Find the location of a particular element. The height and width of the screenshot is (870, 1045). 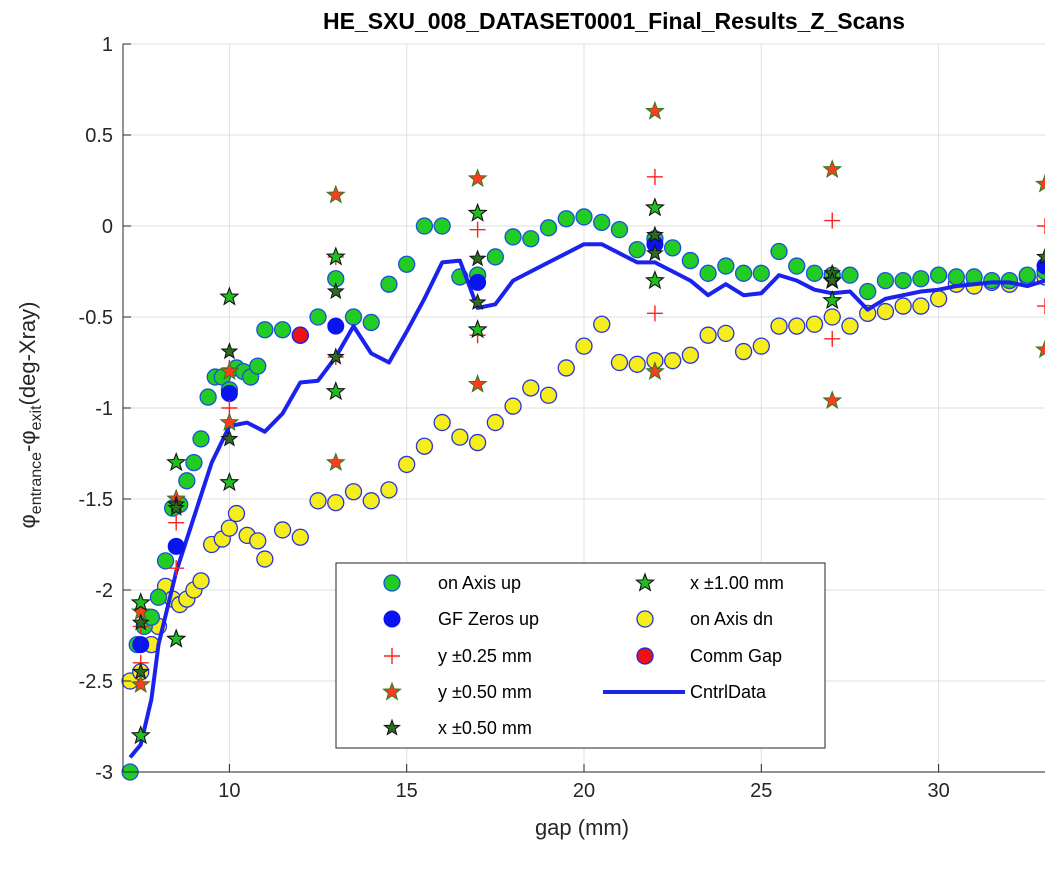

y-tick-label: -0.5 is located at coordinates (96, 318).